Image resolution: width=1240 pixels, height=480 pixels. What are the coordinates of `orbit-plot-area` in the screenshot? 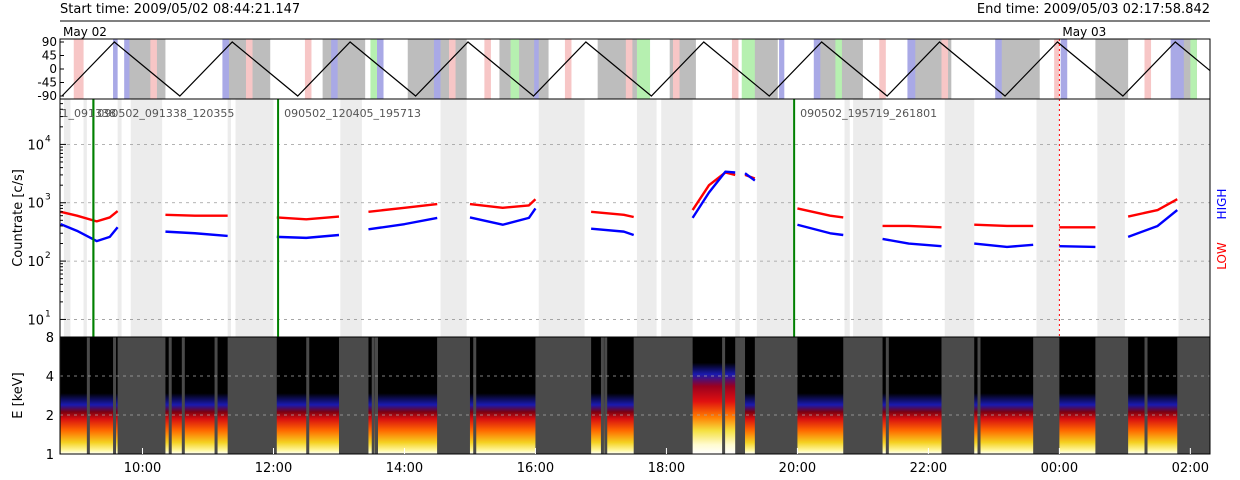 It's located at (635, 69).